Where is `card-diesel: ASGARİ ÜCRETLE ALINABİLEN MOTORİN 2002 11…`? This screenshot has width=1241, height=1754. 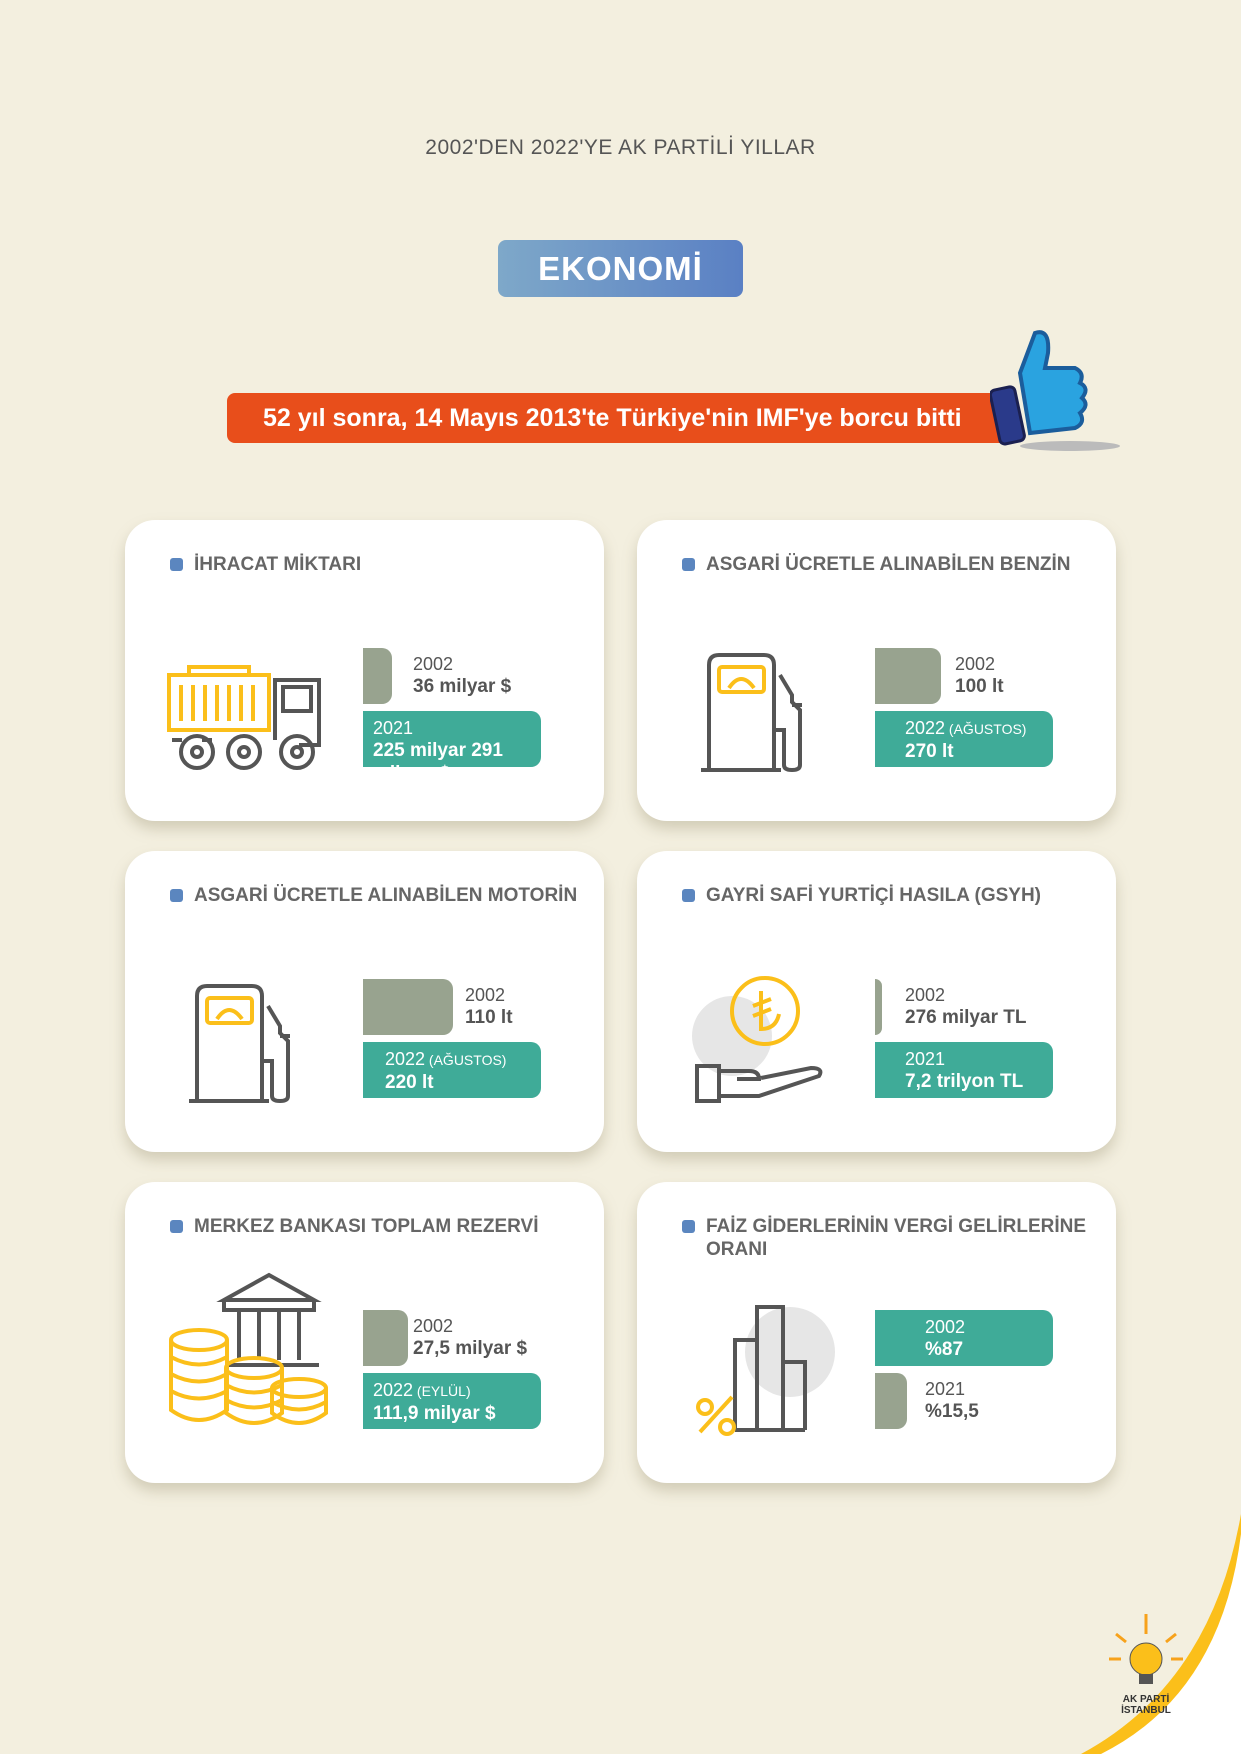 card-diesel: ASGARİ ÜCRETLE ALINABİLEN MOTORİN 2002 11… is located at coordinates (364, 1001).